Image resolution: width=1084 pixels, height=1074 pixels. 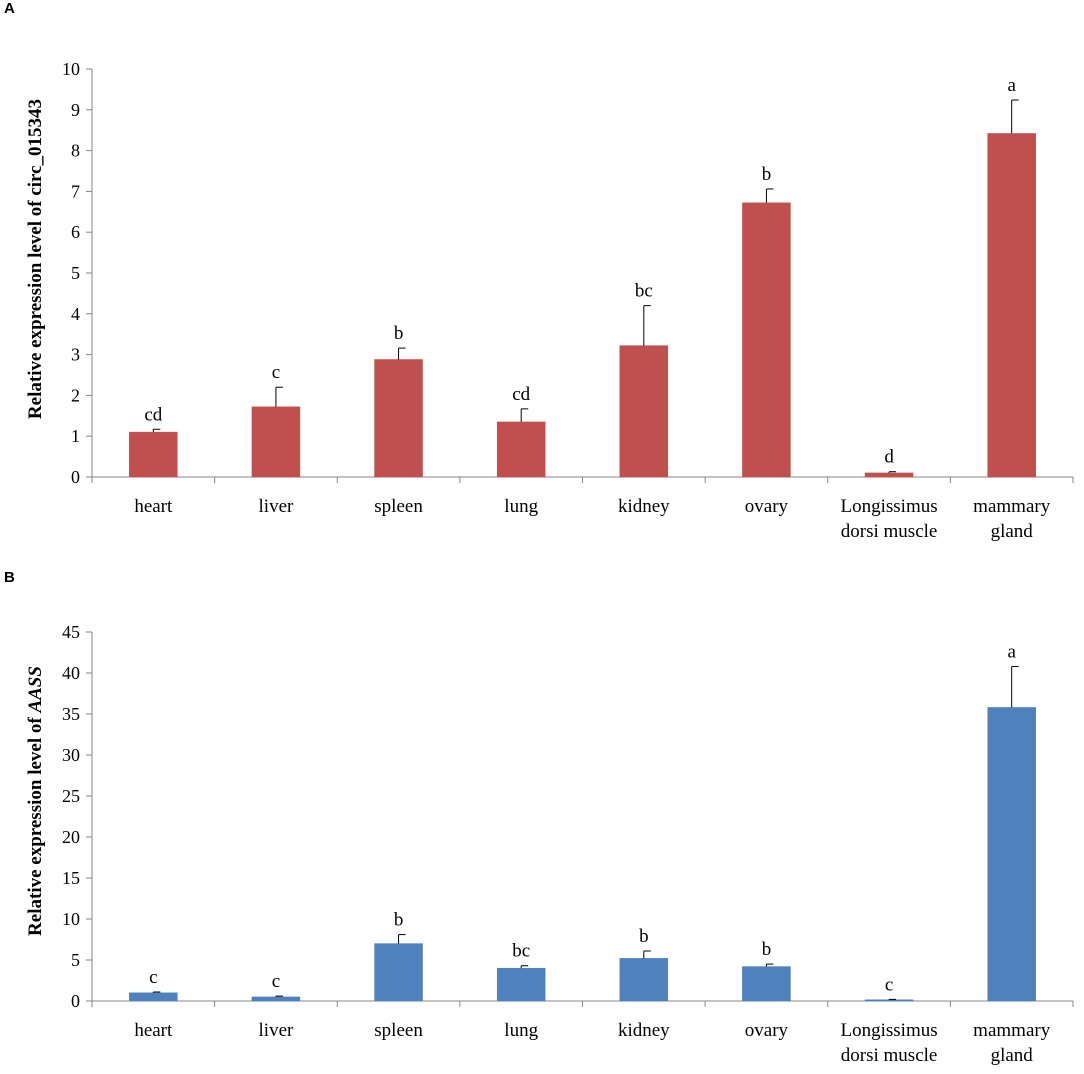 I want to click on category-label-a: liver, so click(x=276, y=506).